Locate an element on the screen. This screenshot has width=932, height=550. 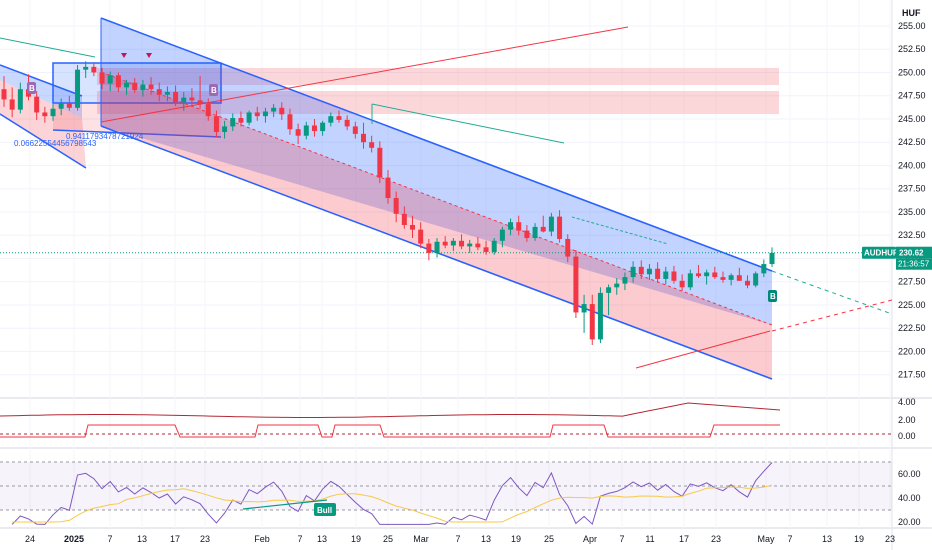
bull-badge-text: Bull is located at coordinates (324, 510).